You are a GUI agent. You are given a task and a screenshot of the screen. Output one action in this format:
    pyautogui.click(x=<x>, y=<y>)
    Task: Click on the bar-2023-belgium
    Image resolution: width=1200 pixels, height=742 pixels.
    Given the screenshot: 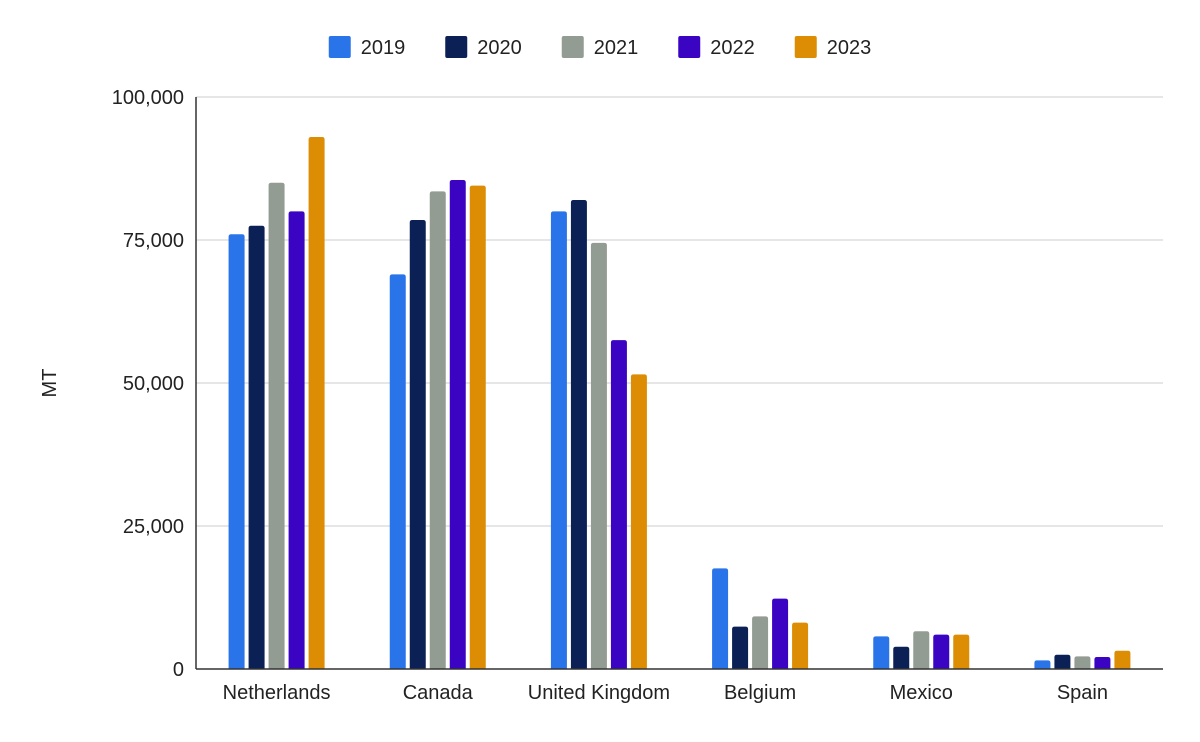 What is the action you would take?
    pyautogui.click(x=800, y=645)
    